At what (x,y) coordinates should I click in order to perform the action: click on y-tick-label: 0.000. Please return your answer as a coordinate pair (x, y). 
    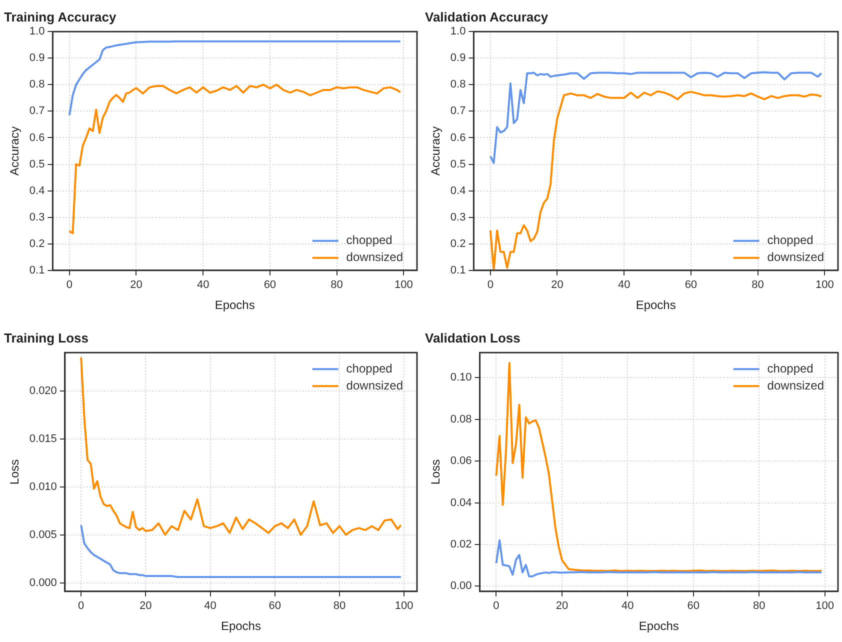
    Looking at the image, I should click on (43, 582).